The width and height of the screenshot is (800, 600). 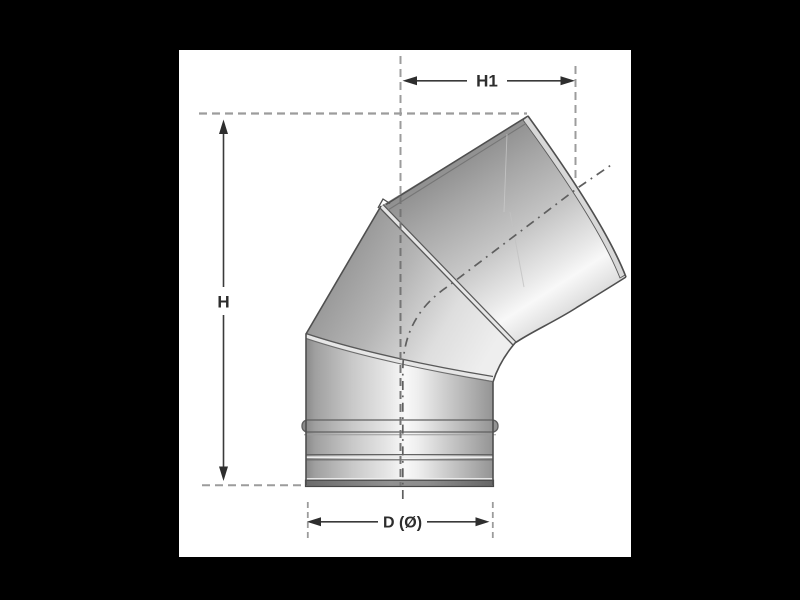 I want to click on dimension-h1-label: H1, so click(x=487, y=81).